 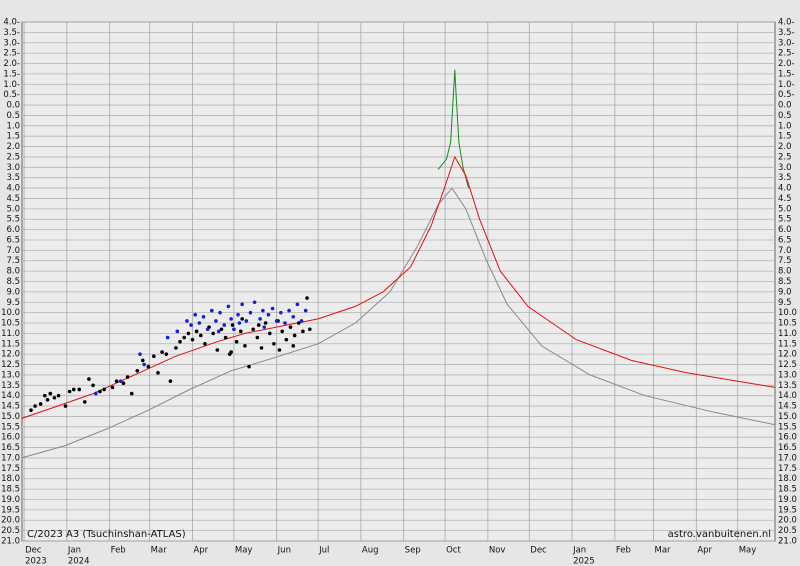 I want to click on y-tick-label-right: 6.5, so click(x=785, y=240).